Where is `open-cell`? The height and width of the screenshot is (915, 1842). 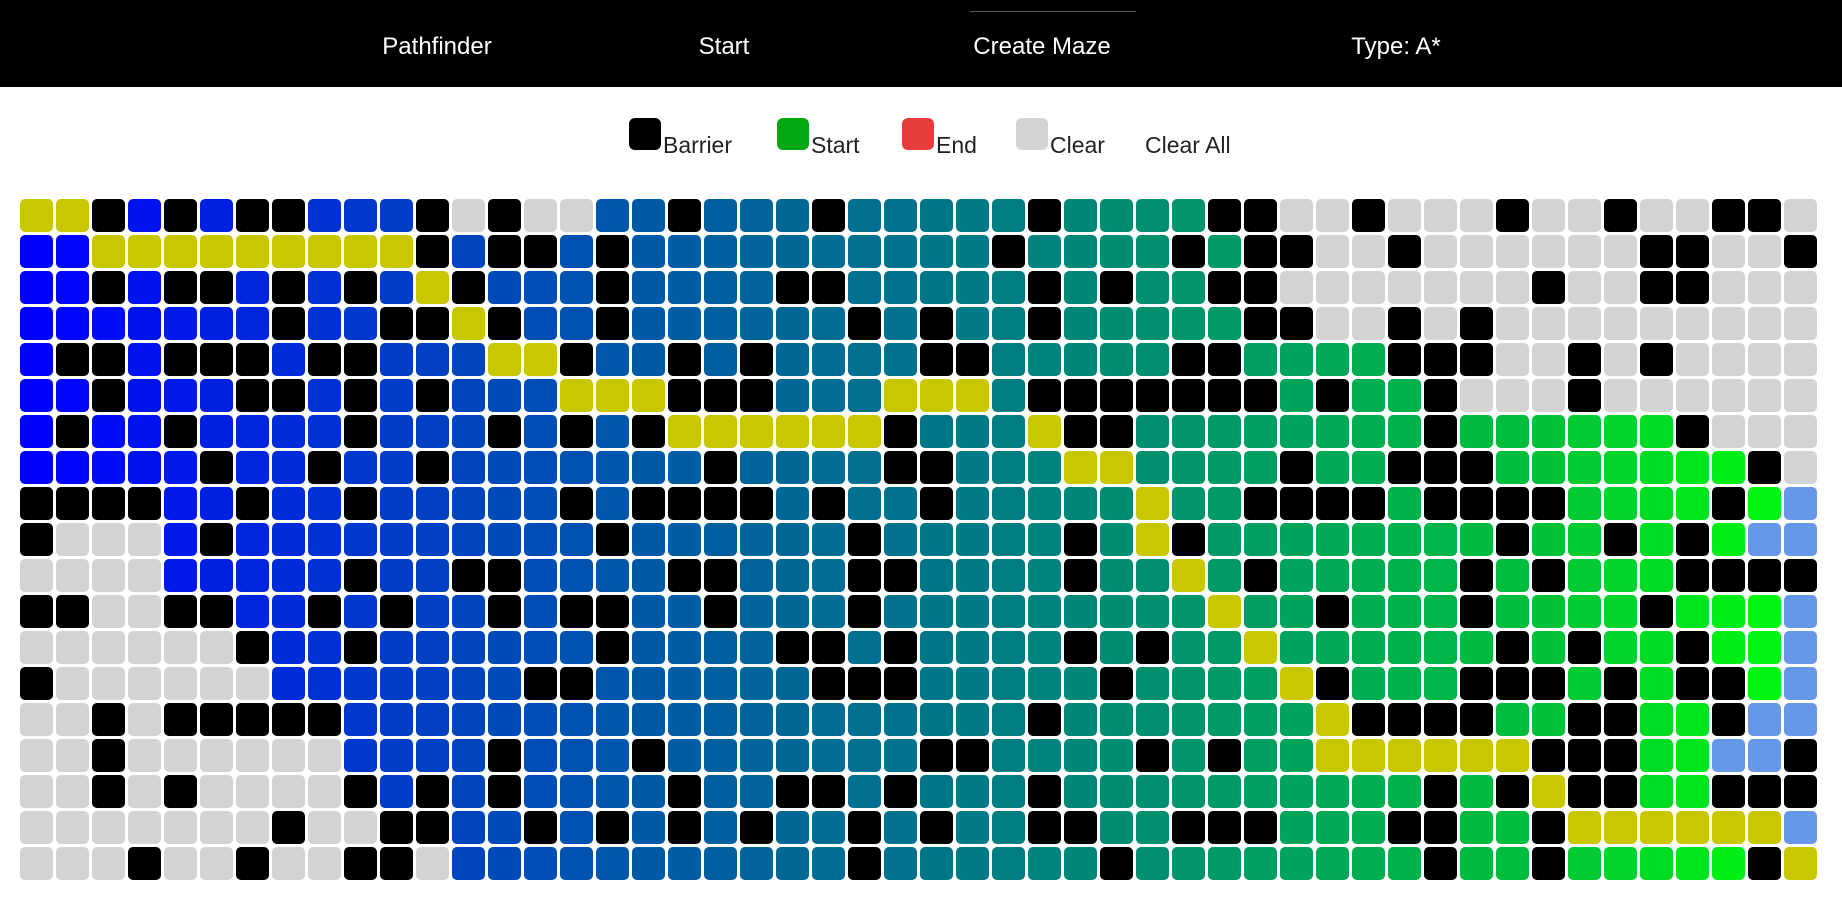 open-cell is located at coordinates (1800, 503).